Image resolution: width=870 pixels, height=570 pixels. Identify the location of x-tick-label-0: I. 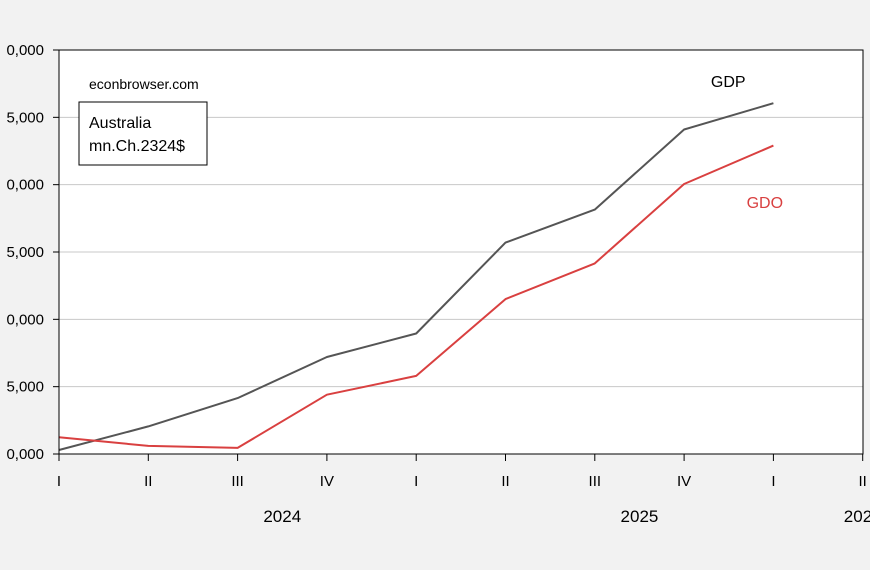
(59, 481).